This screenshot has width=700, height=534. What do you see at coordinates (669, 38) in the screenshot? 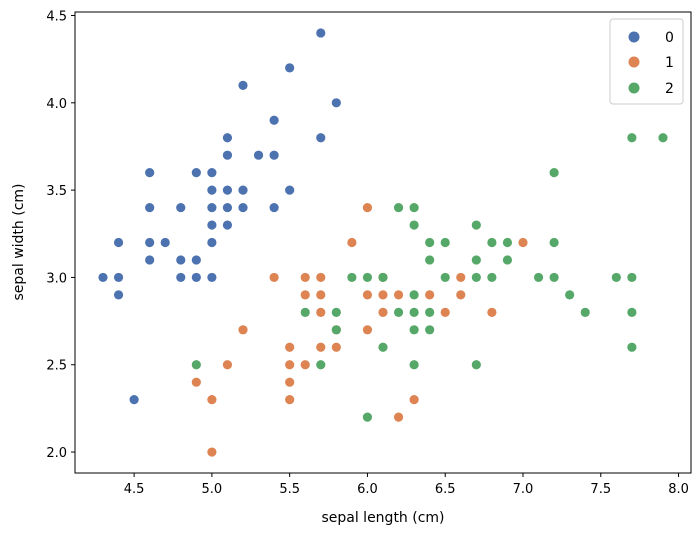
I see `legend-label-0: 0` at bounding box center [669, 38].